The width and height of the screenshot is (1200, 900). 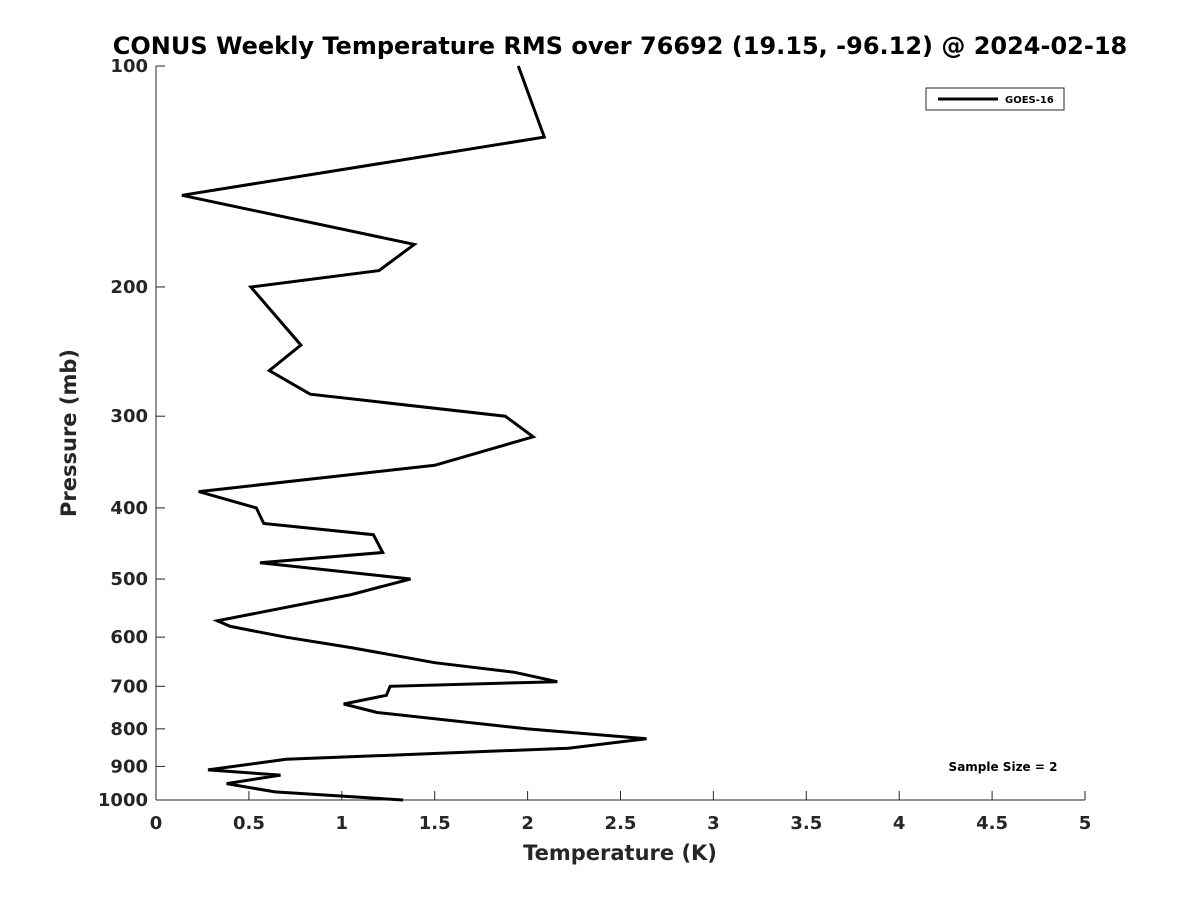 I want to click on x-tick-label: 4, so click(x=899, y=823).